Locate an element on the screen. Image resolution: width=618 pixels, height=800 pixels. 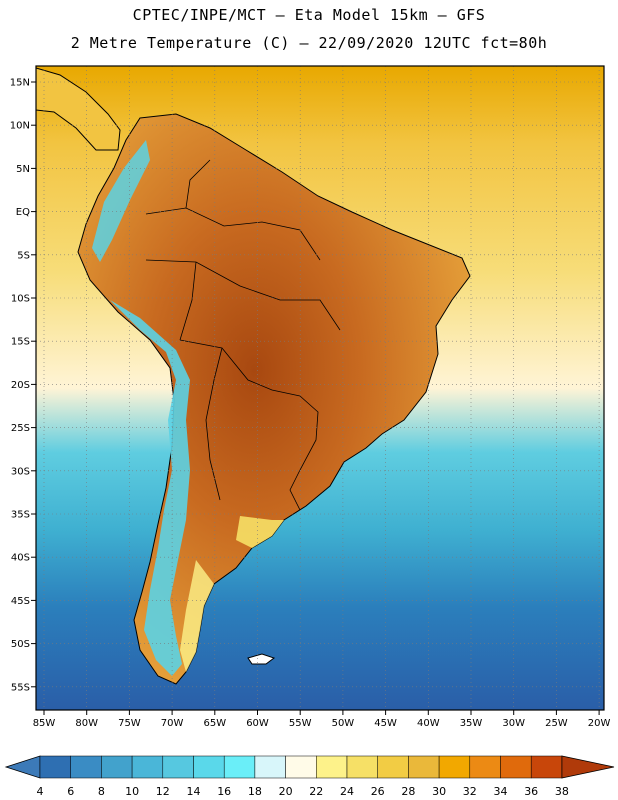
border-peru-brazil is located at coordinates (243, 295).